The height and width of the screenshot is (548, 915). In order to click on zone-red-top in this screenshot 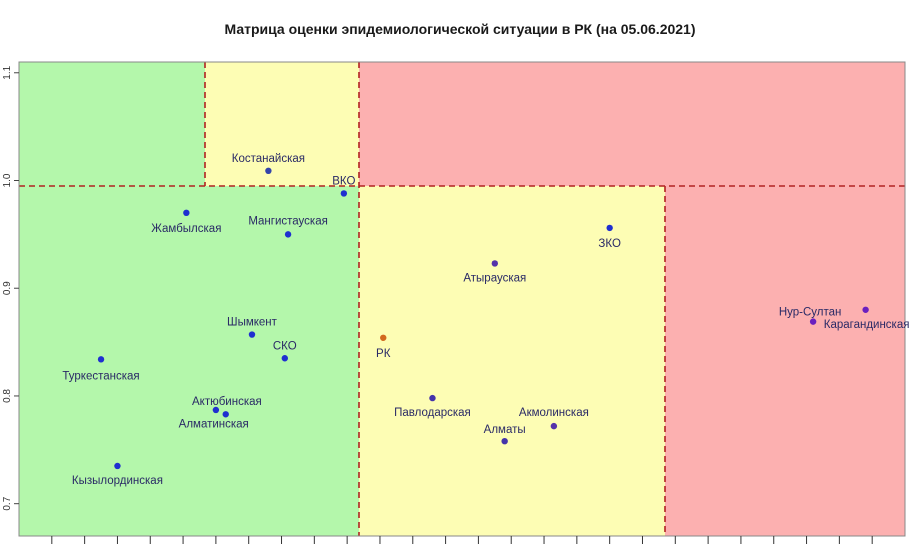, I will do `click(632, 124)`.